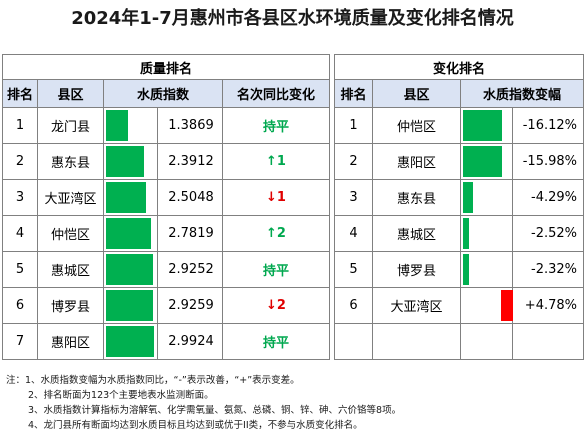 The width and height of the screenshot is (585, 439). I want to click on header-water-index: 水质指数, so click(163, 93).